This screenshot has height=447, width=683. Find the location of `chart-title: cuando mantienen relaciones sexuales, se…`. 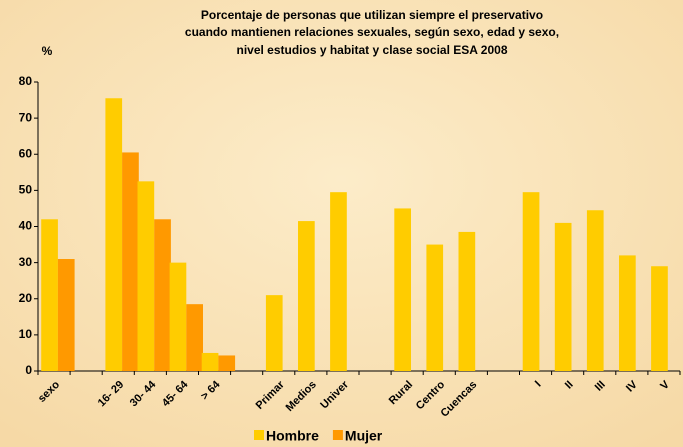

chart-title: cuando mantienen relaciones sexuales, se… is located at coordinates (372, 32).